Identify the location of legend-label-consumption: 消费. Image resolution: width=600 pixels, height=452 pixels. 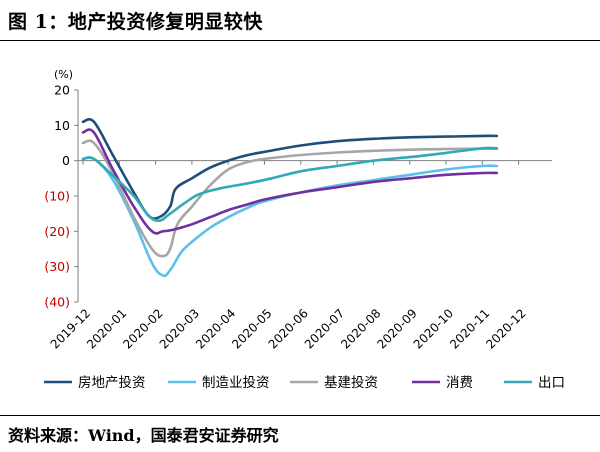
(459, 383).